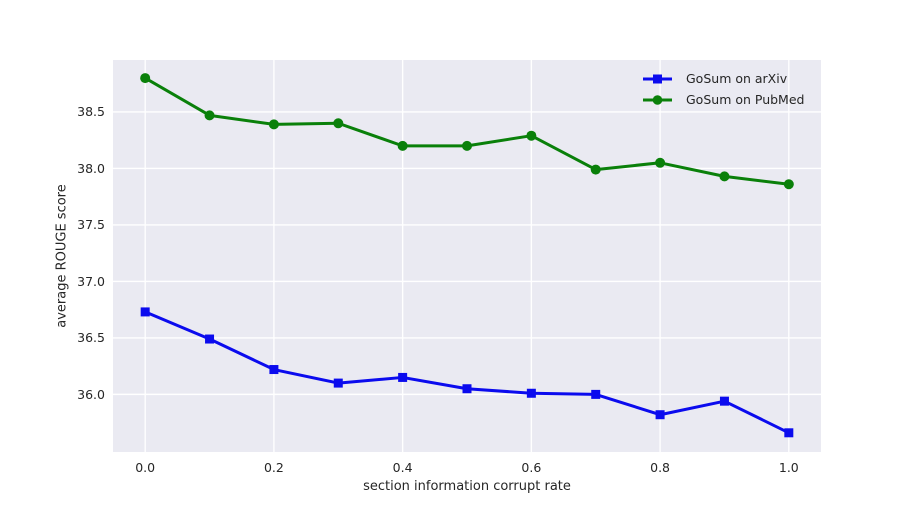 This screenshot has height=508, width=913. What do you see at coordinates (91, 225) in the screenshot?
I see `y-tick-label: 37.5` at bounding box center [91, 225].